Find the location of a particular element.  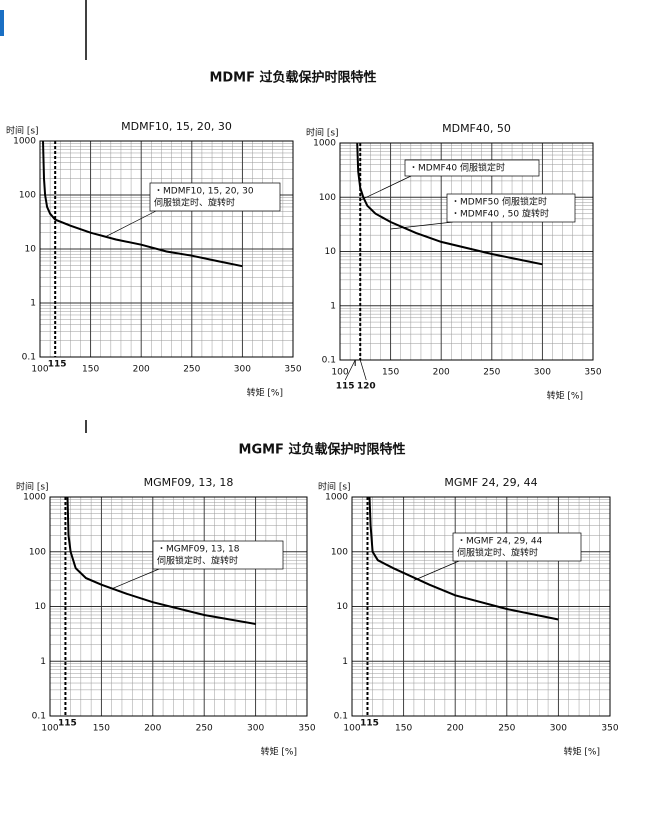

marker-label: 120 is located at coordinates (366, 387).